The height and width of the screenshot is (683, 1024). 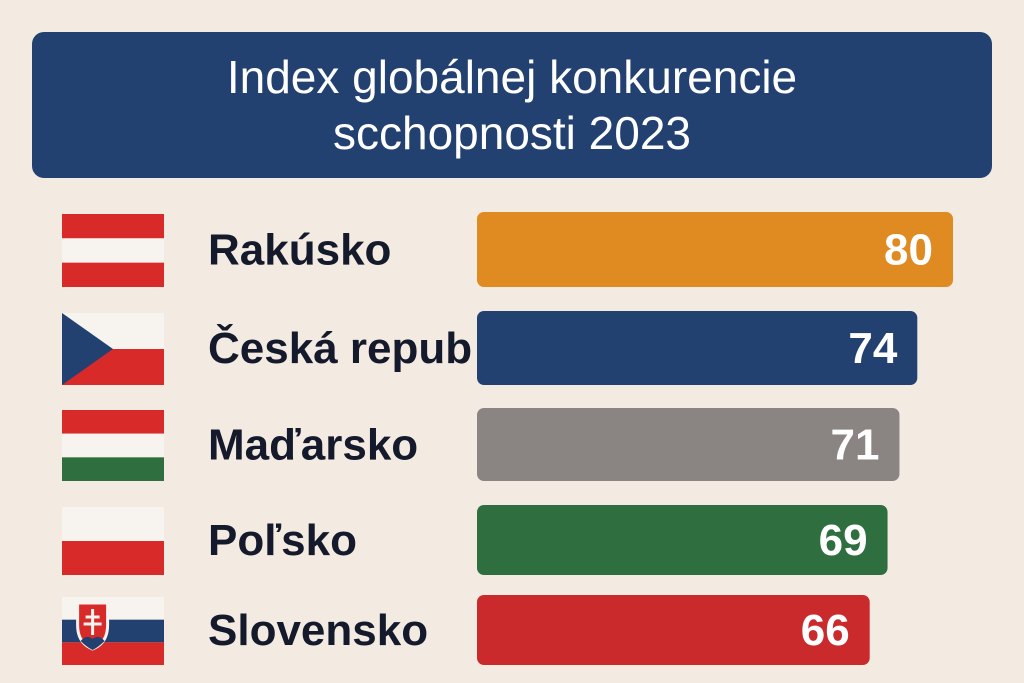 What do you see at coordinates (92, 622) in the screenshot?
I see `double-cross` at bounding box center [92, 622].